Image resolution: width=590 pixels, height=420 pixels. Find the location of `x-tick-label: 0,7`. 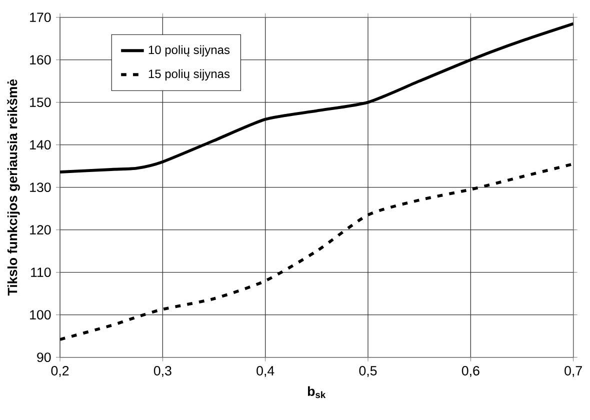

x-tick-label: 0,7 is located at coordinates (573, 372).